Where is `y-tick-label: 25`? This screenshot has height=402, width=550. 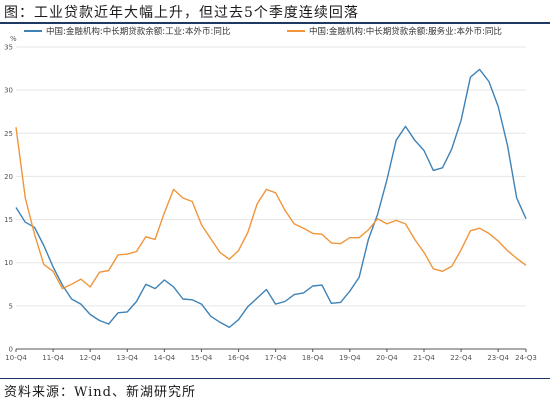 y-tick-label: 25 is located at coordinates (8, 134).